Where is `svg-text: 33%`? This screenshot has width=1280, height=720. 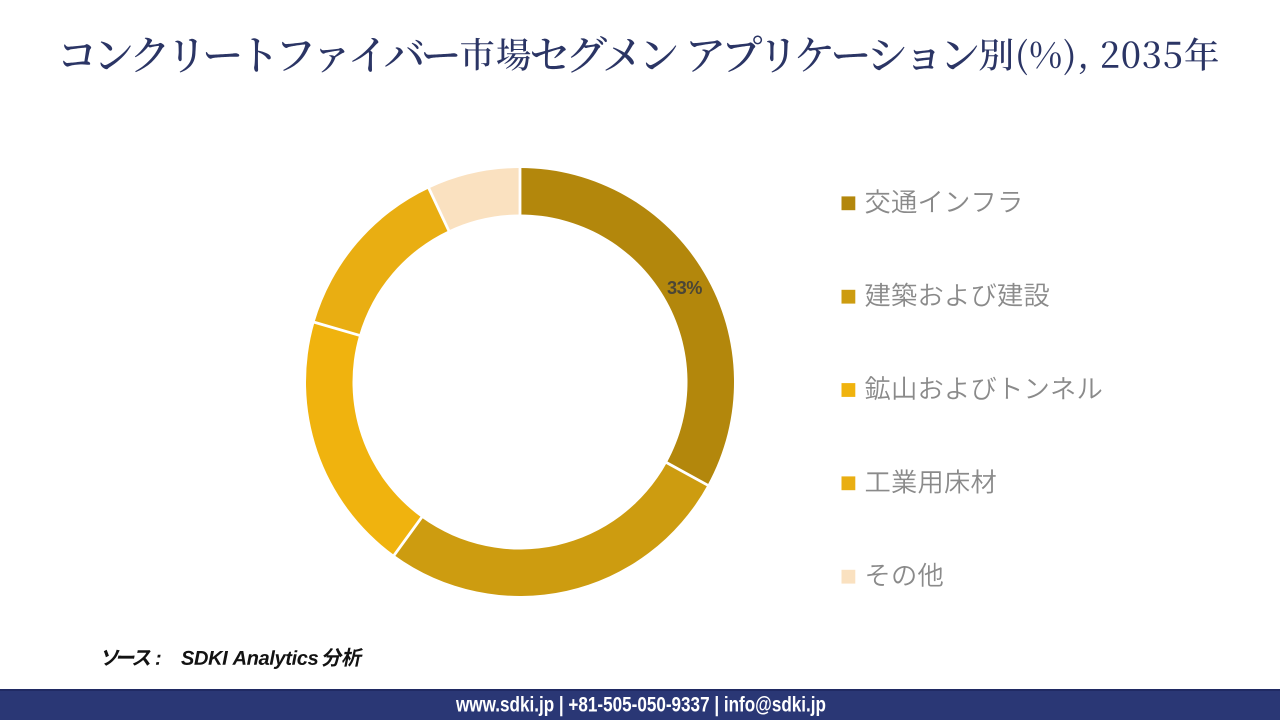
svg-text: 33% is located at coordinates (684, 288).